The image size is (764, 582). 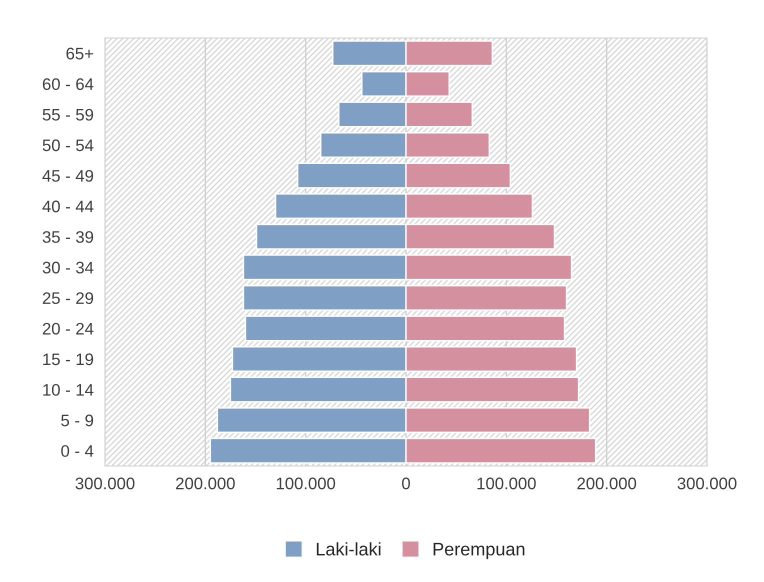 What do you see at coordinates (406, 484) in the screenshot?
I see `x-tick-label: 0` at bounding box center [406, 484].